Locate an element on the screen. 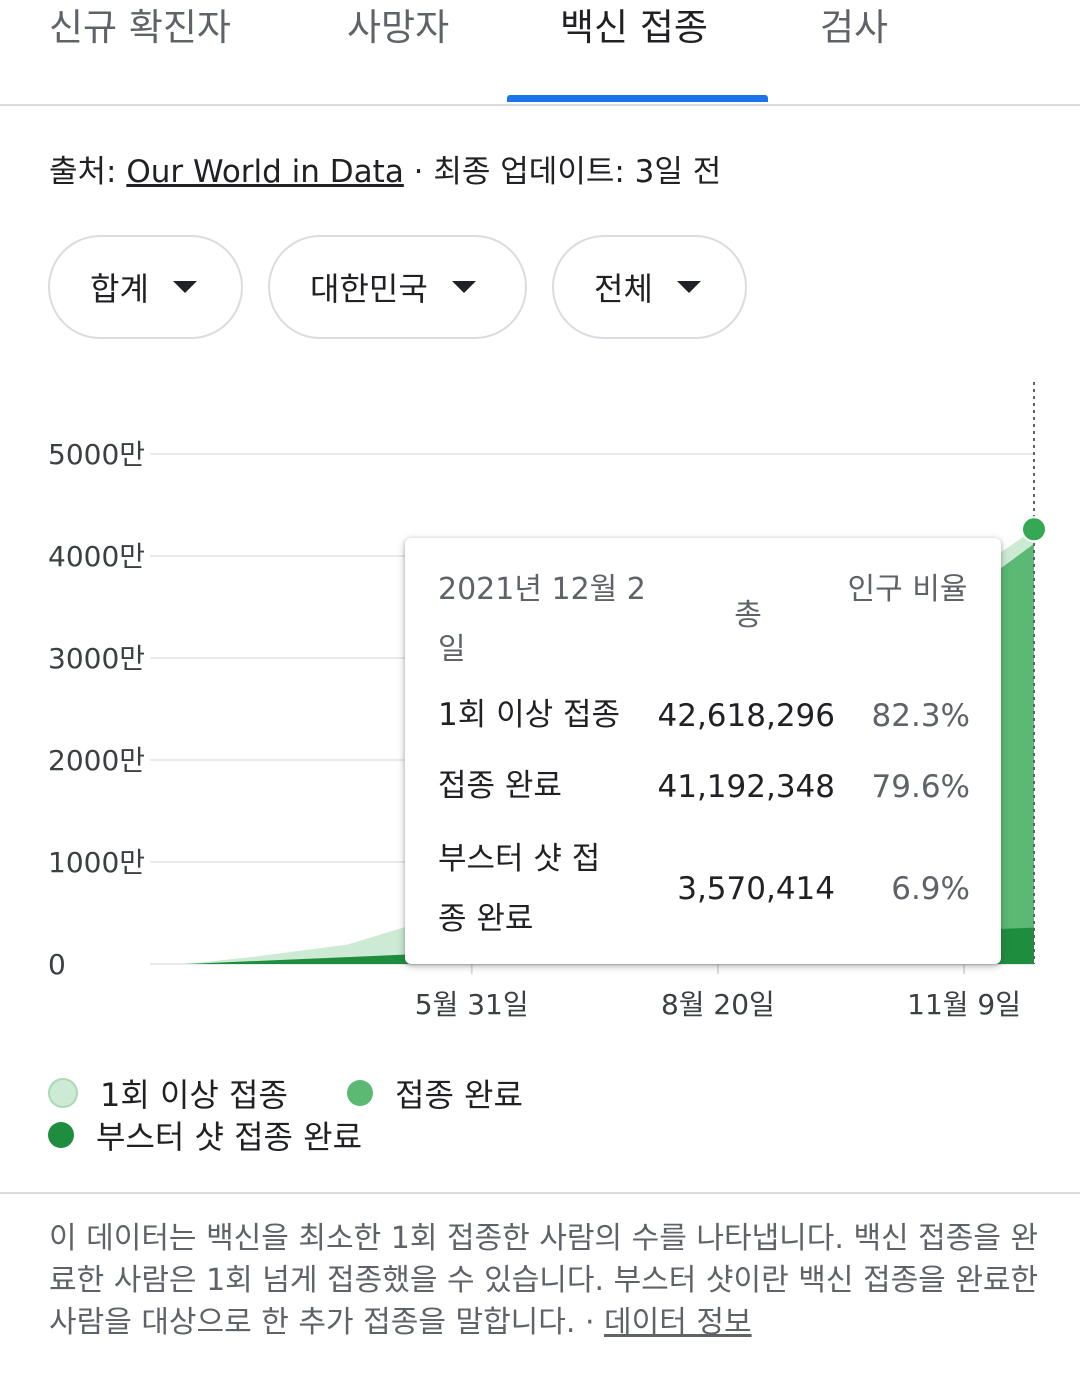 The height and width of the screenshot is (1388, 1080). green-dot-icon is located at coordinates (360, 1093).